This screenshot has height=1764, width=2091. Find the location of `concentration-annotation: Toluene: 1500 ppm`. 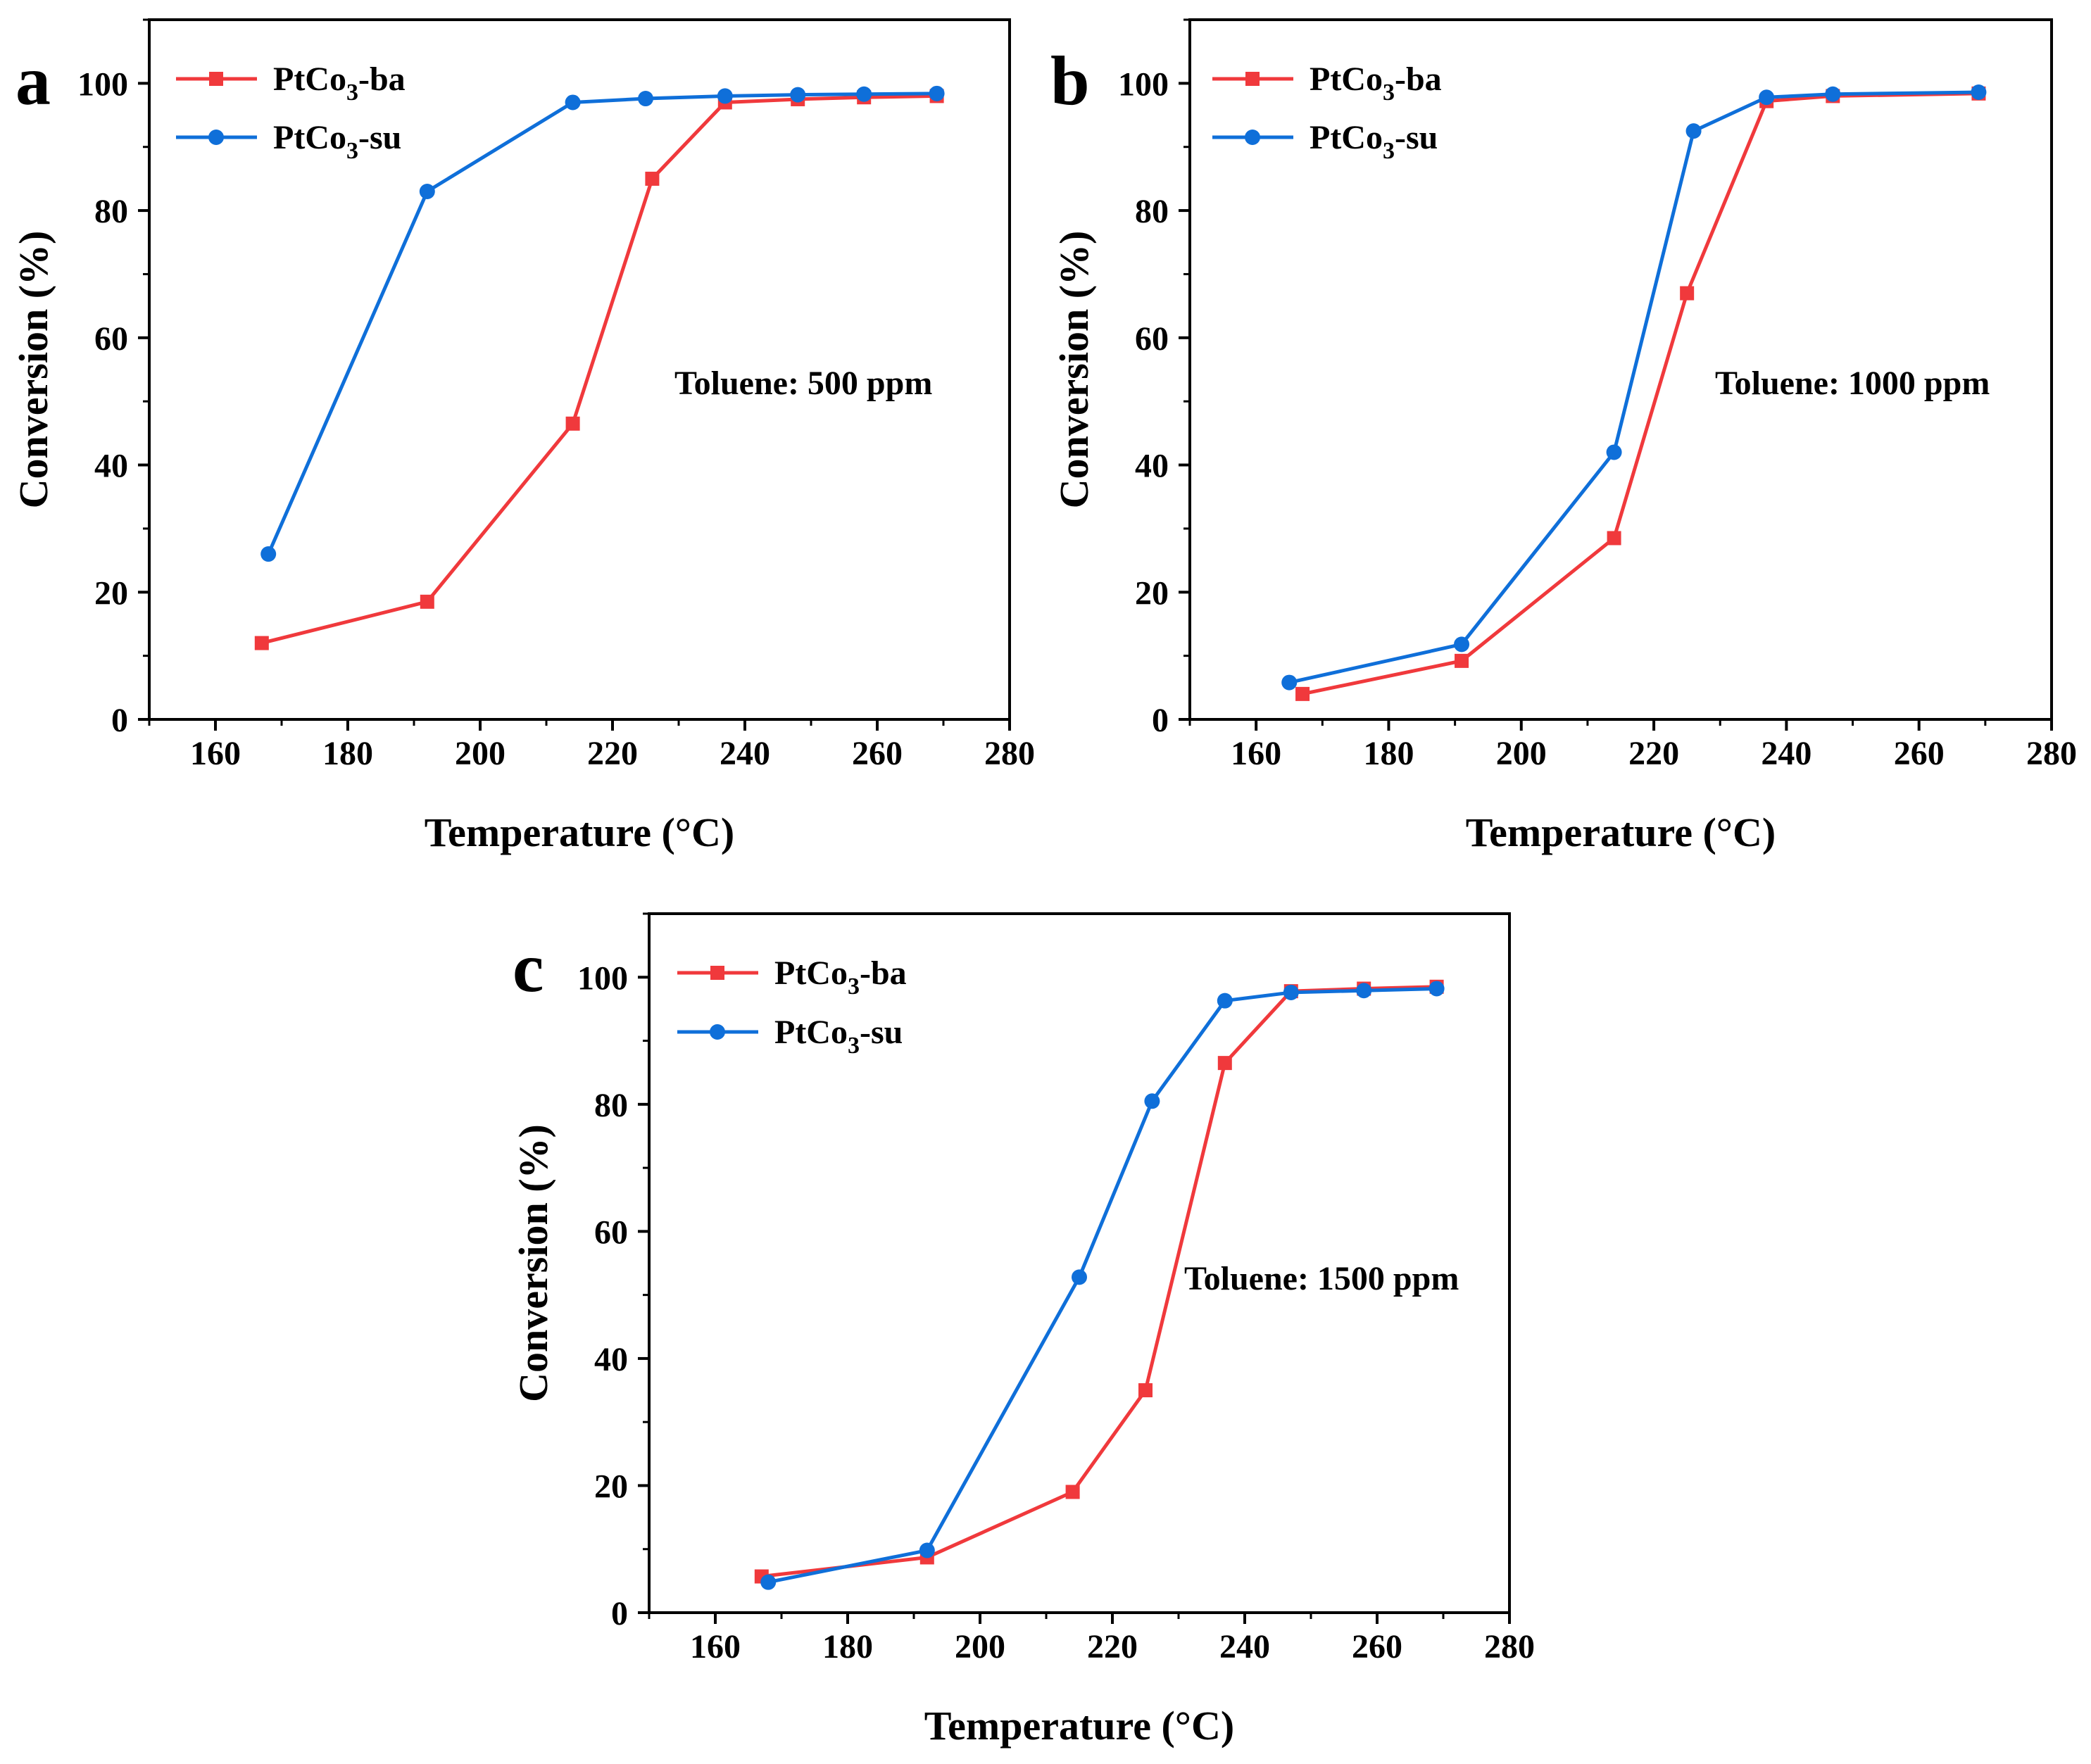

concentration-annotation: Toluene: 1500 ppm is located at coordinates (1321, 1278).